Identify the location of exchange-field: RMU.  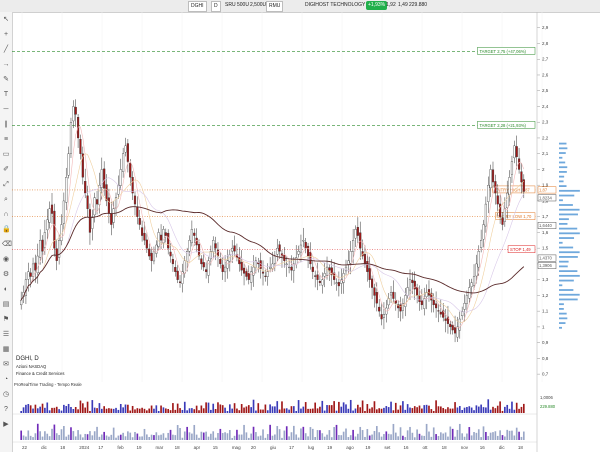
(275, 6).